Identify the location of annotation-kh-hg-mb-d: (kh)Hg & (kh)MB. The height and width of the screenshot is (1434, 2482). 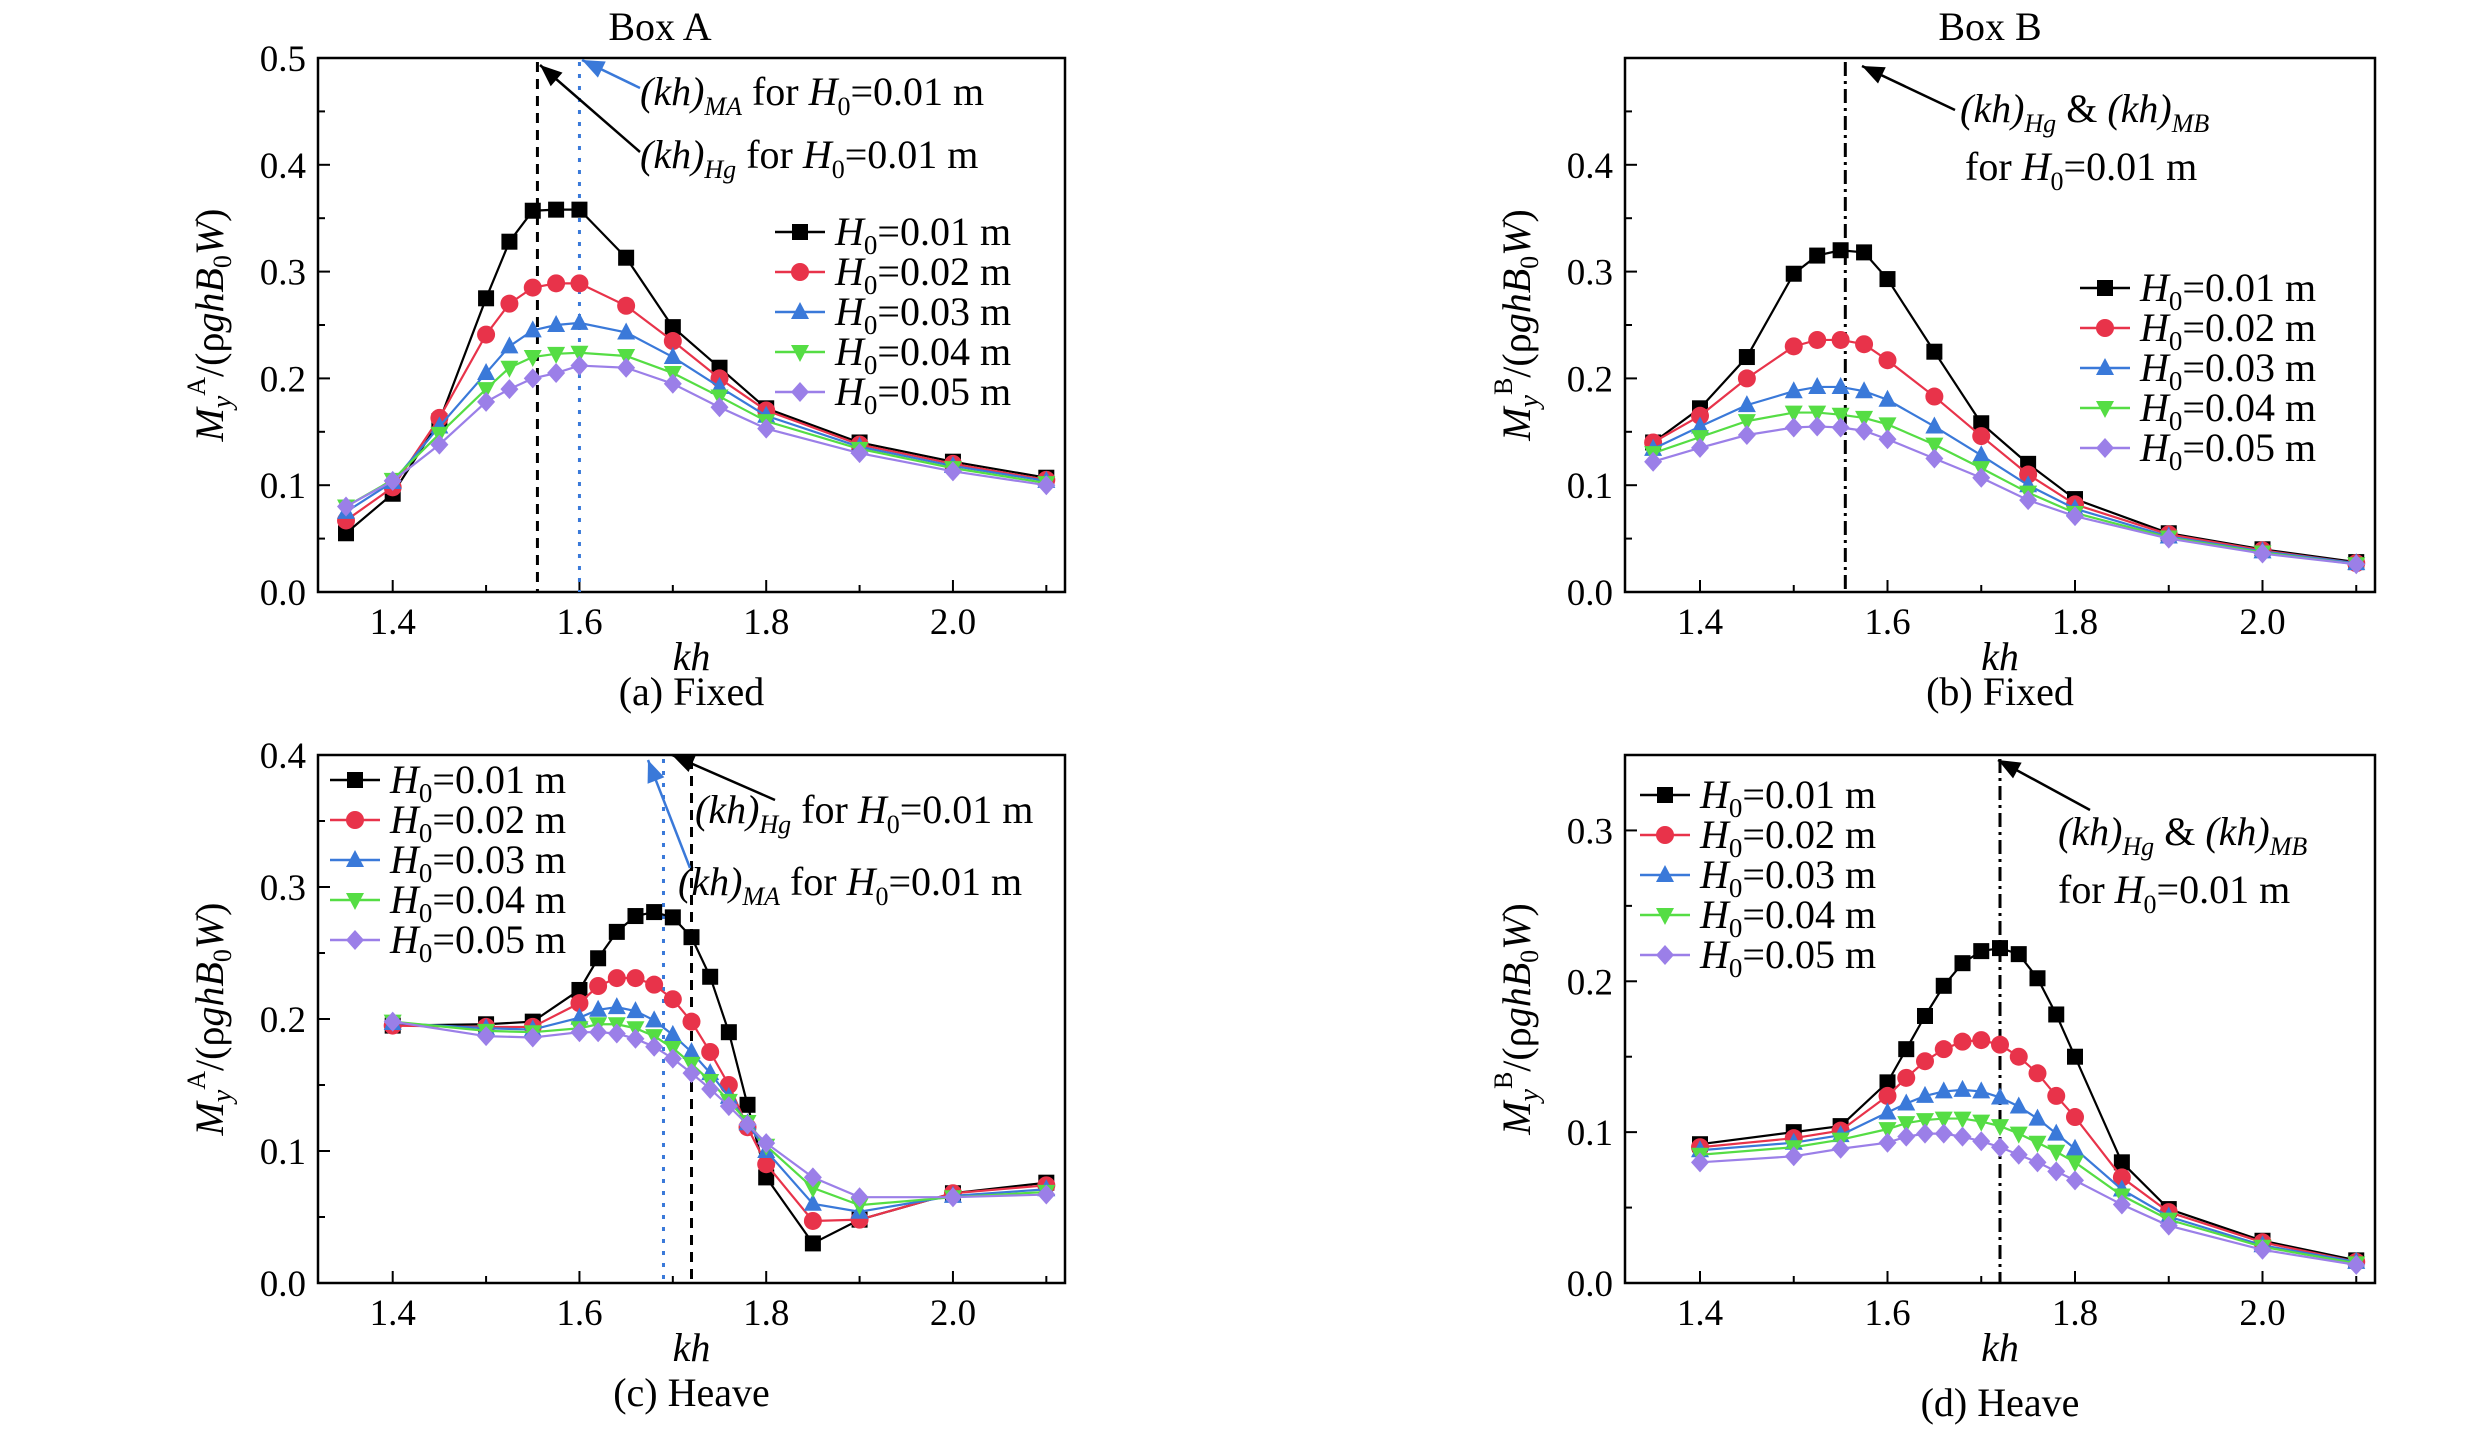
(2182, 835).